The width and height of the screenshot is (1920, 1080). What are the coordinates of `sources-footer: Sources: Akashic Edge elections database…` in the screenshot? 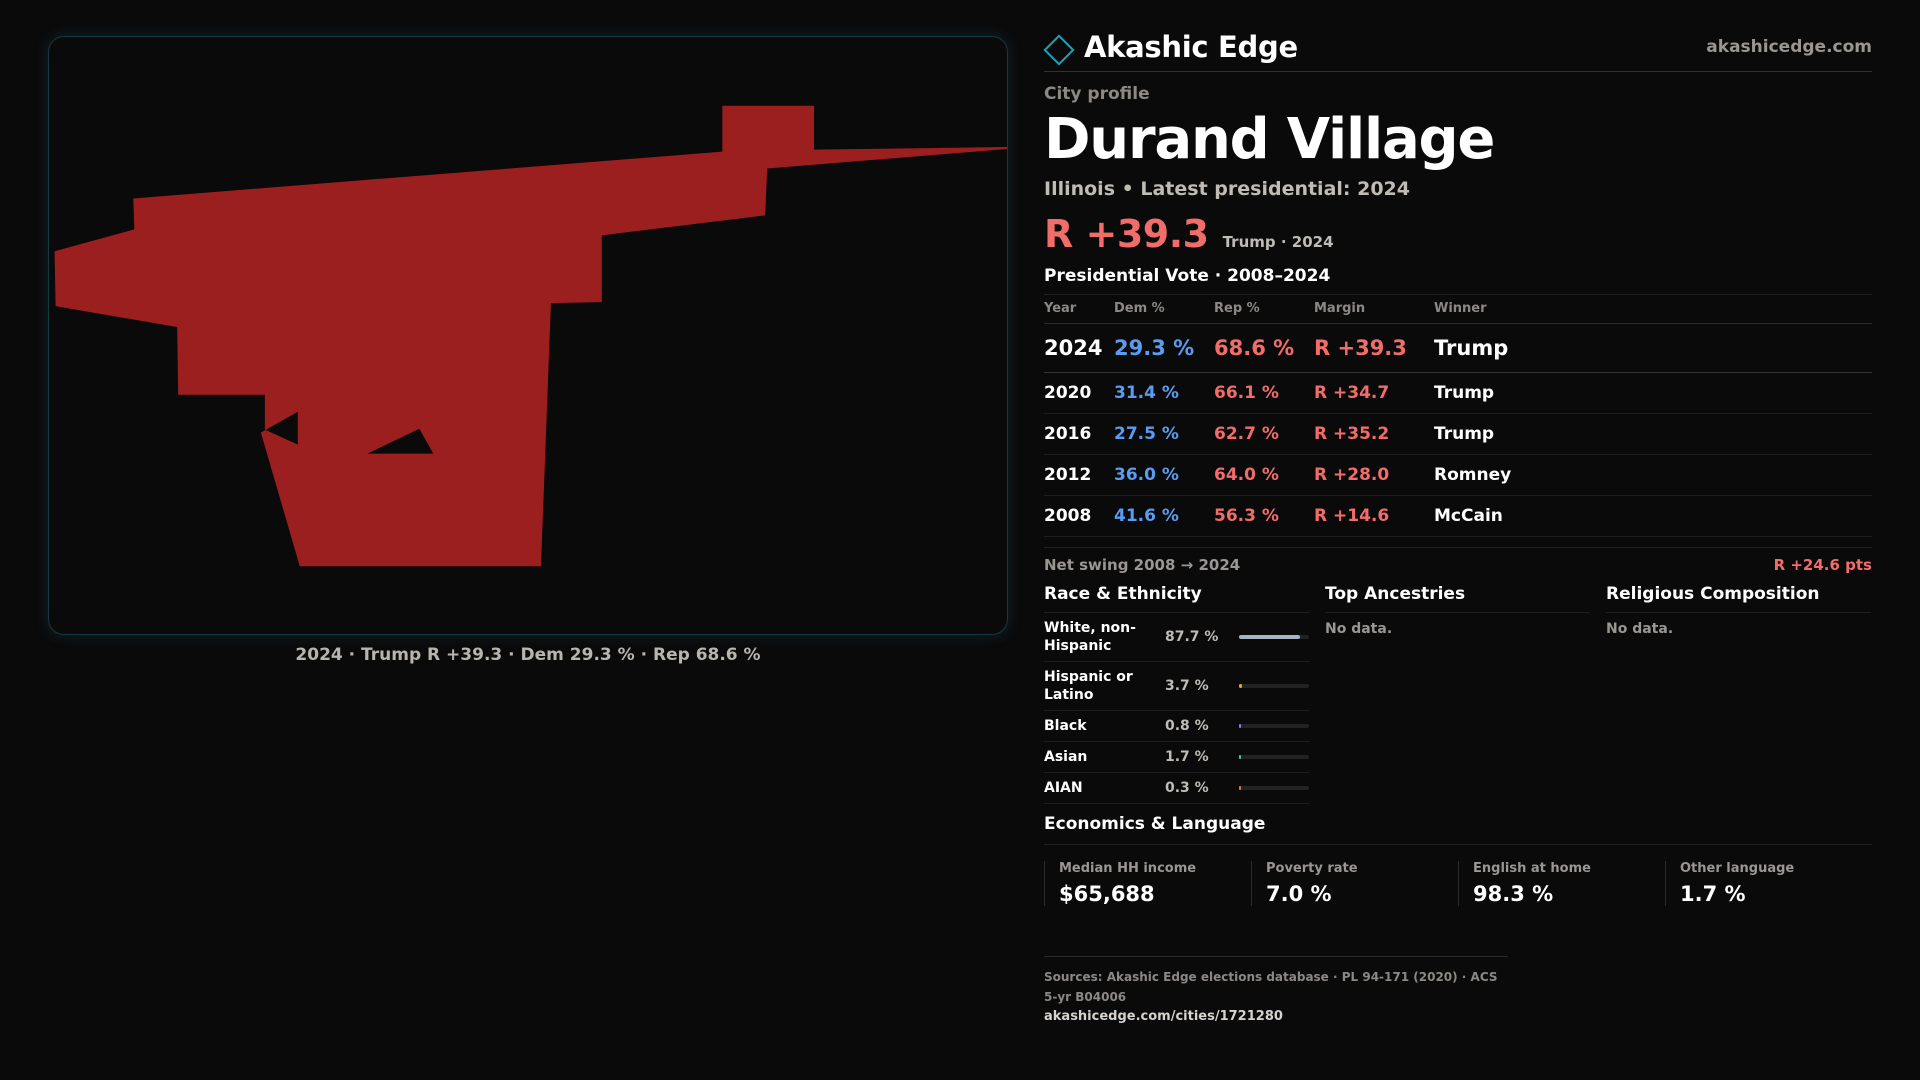 It's located at (1276, 991).